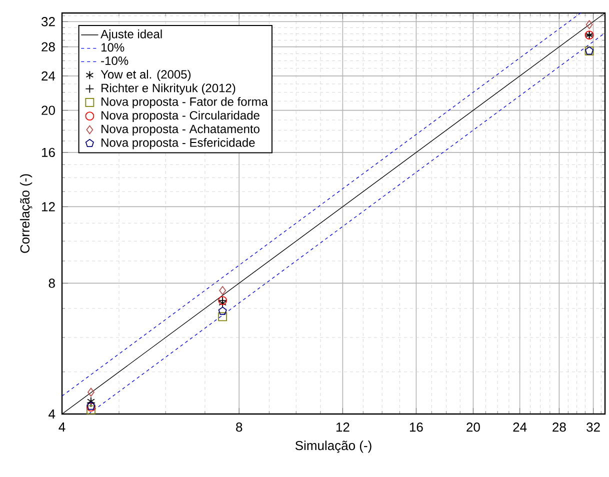 The width and height of the screenshot is (609, 477). Describe the element at coordinates (112, 47) in the screenshot. I see `legend-label: 10%` at that location.